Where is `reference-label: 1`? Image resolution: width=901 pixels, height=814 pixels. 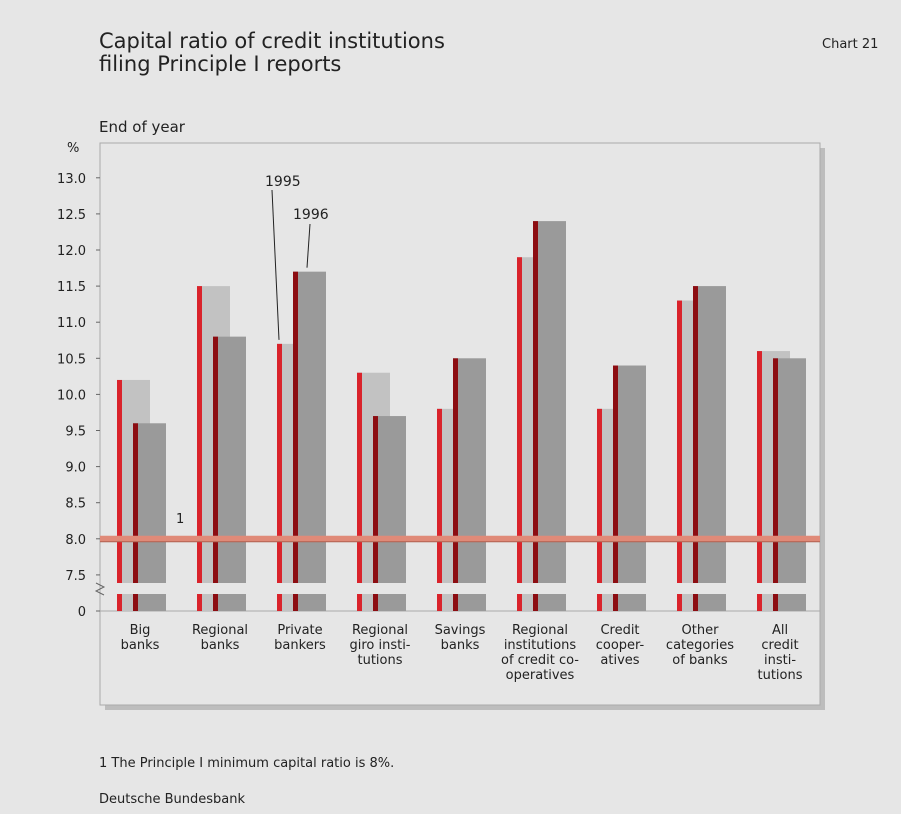
reference-label: 1 is located at coordinates (180, 519).